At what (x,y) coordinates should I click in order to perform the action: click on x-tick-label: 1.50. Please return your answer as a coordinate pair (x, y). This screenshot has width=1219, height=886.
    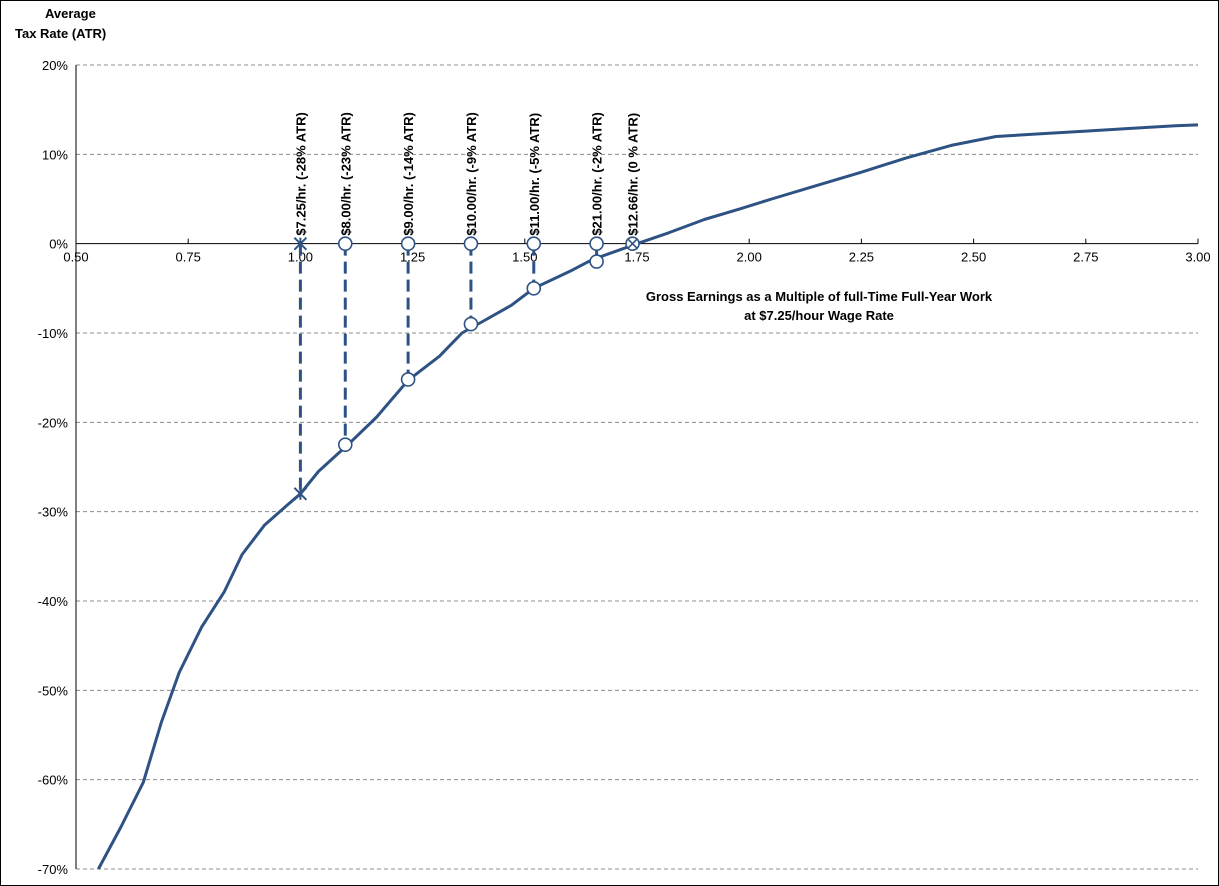
    Looking at the image, I should click on (524, 257).